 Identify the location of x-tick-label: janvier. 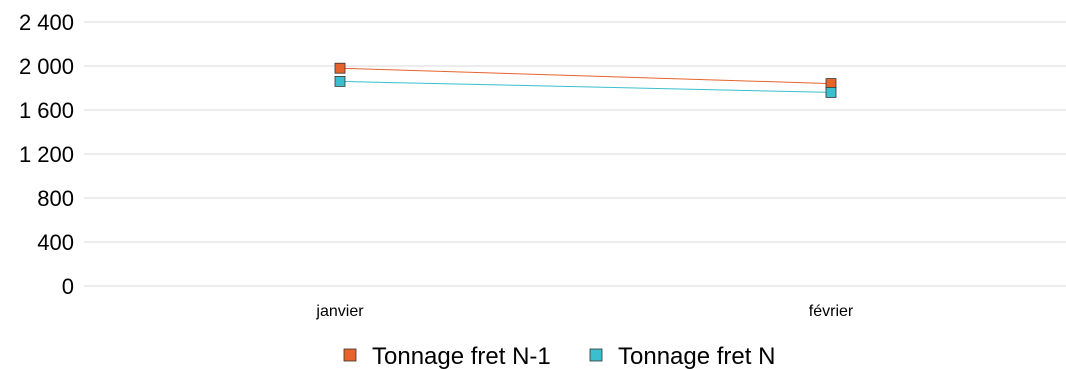
(339, 311).